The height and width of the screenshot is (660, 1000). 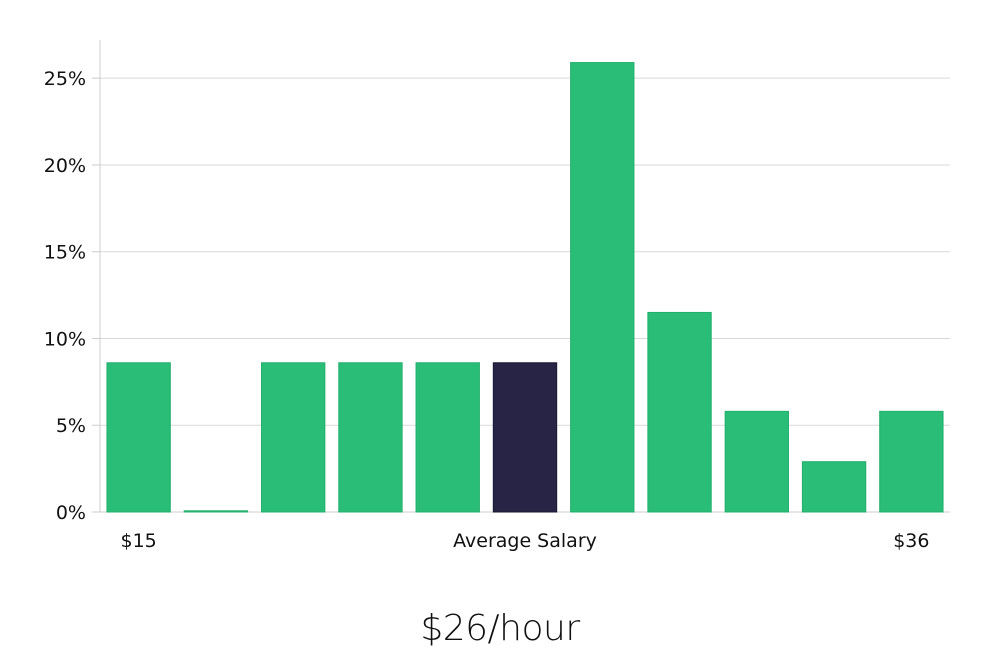 I want to click on y-tick-label: 0%, so click(x=71, y=513).